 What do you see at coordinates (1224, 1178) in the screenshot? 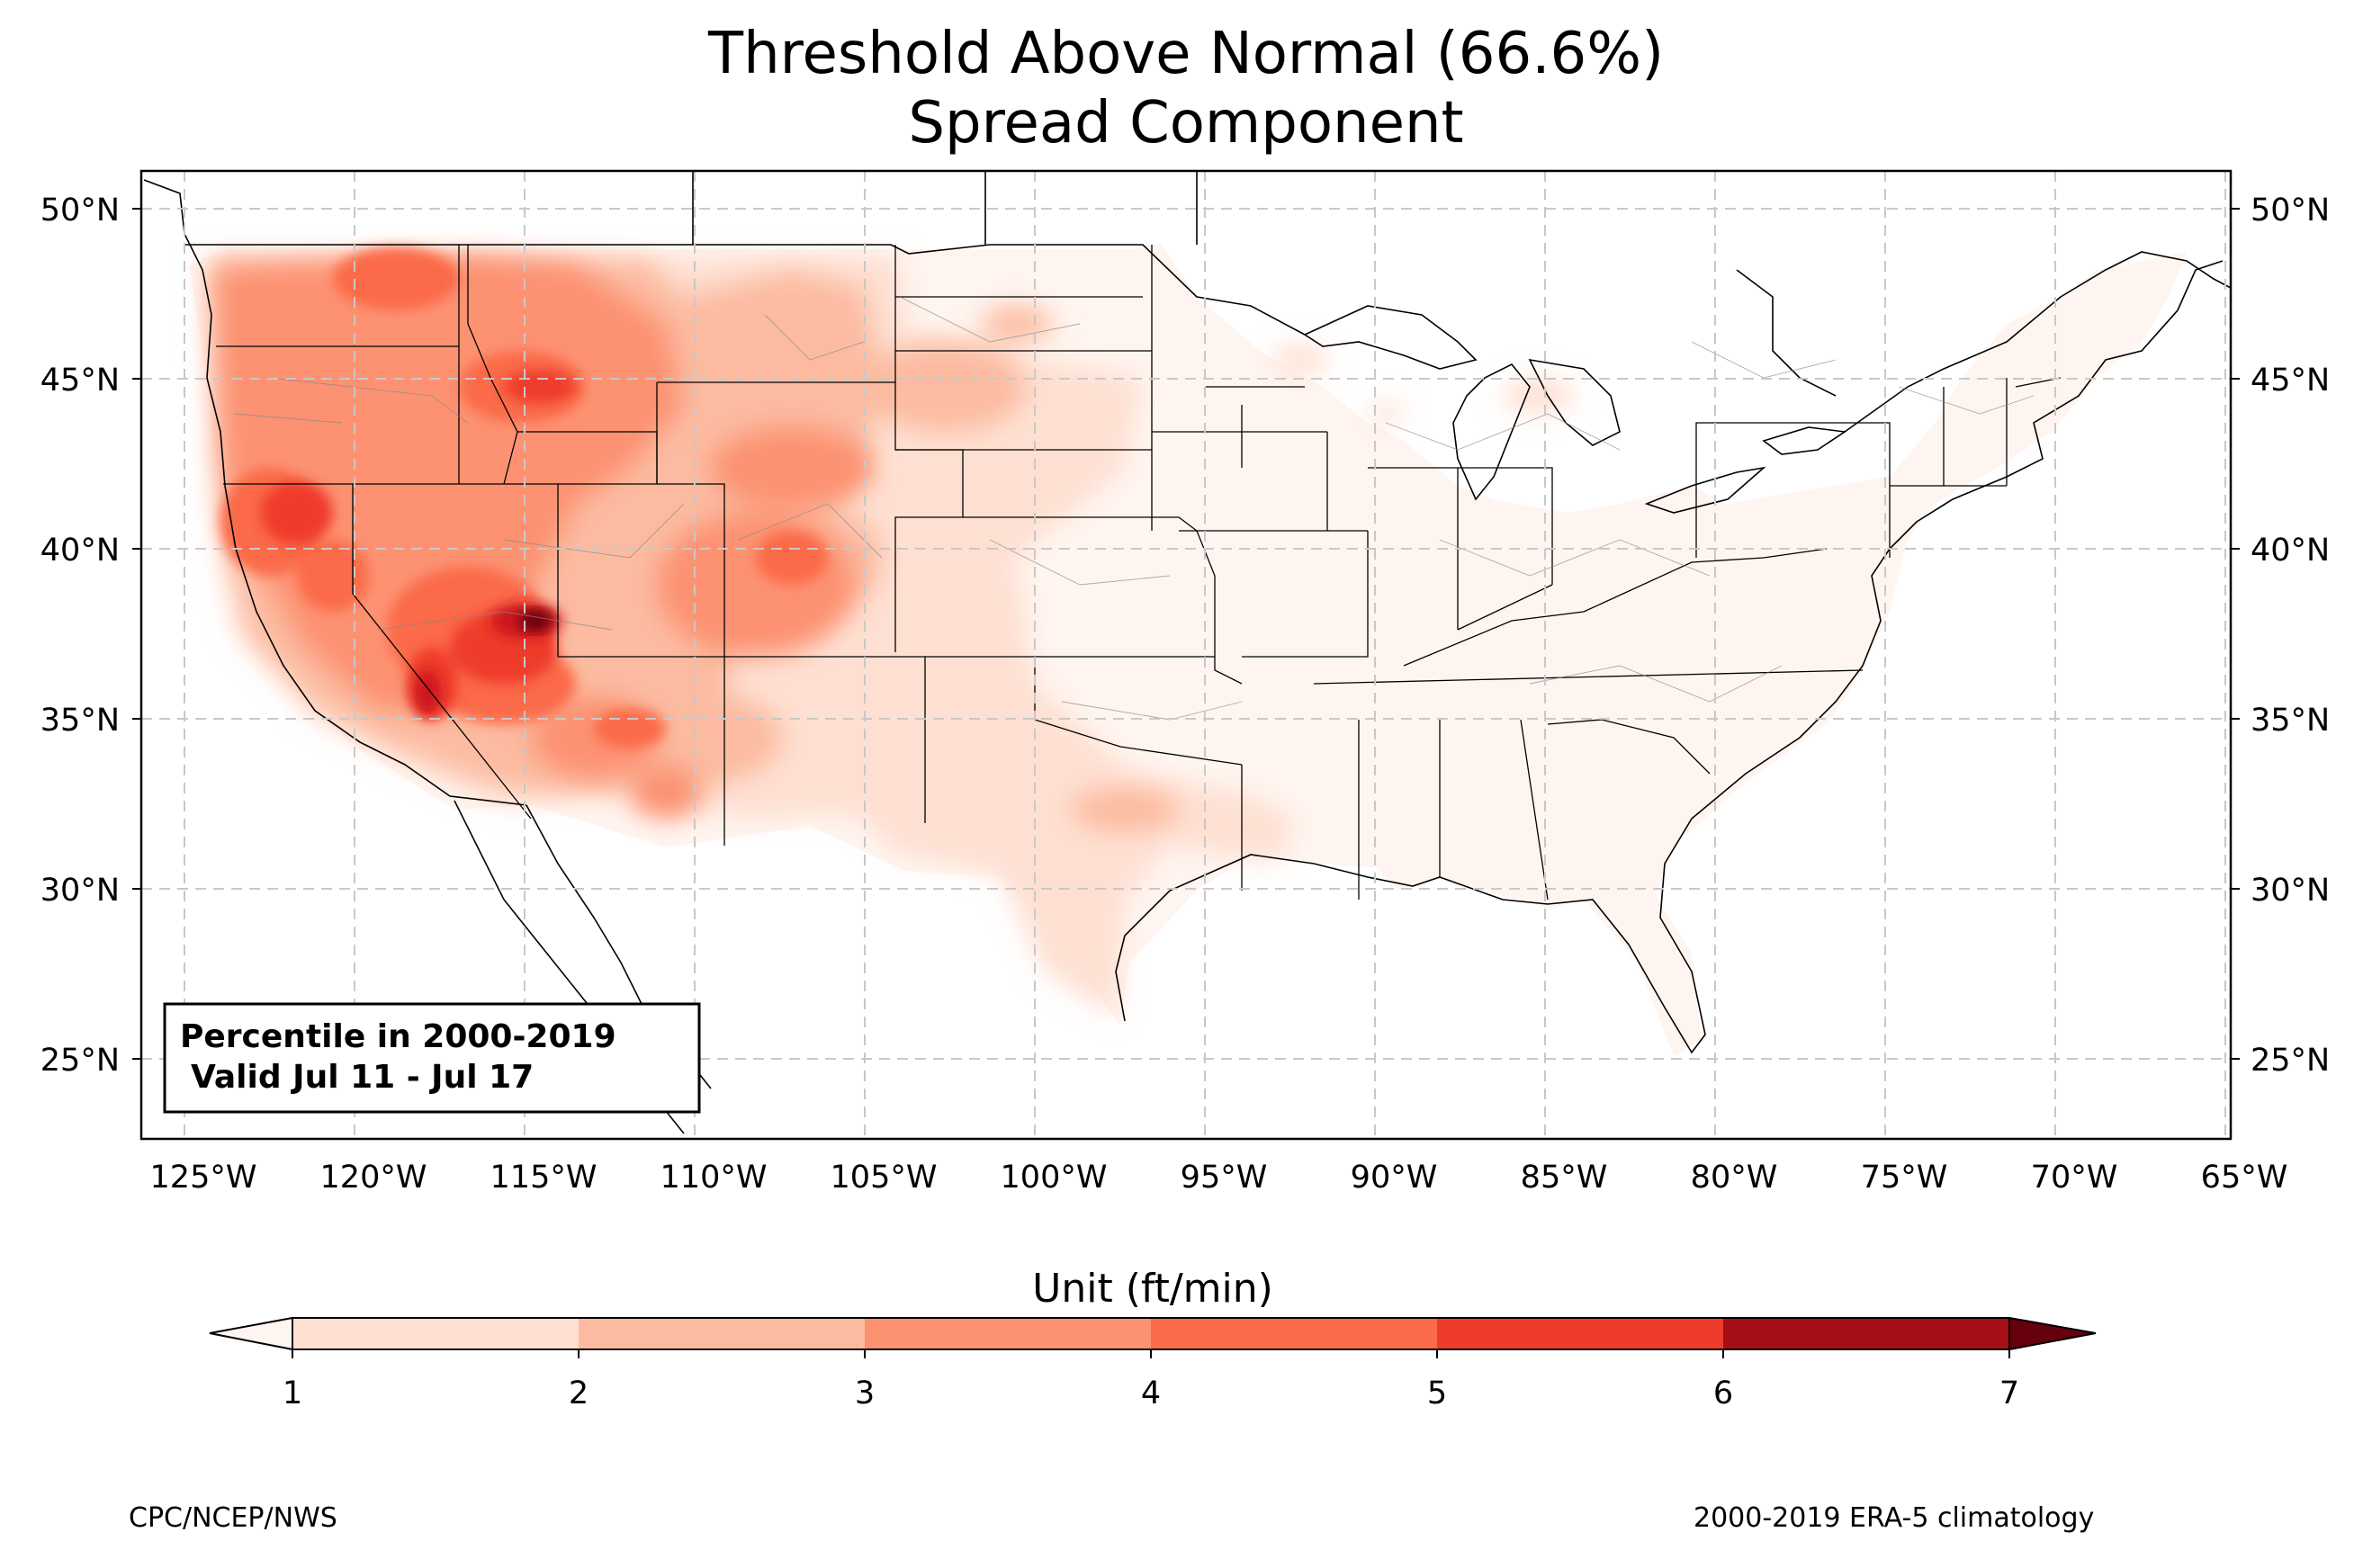
I see `lon-tick-label: 95°W` at bounding box center [1224, 1178].